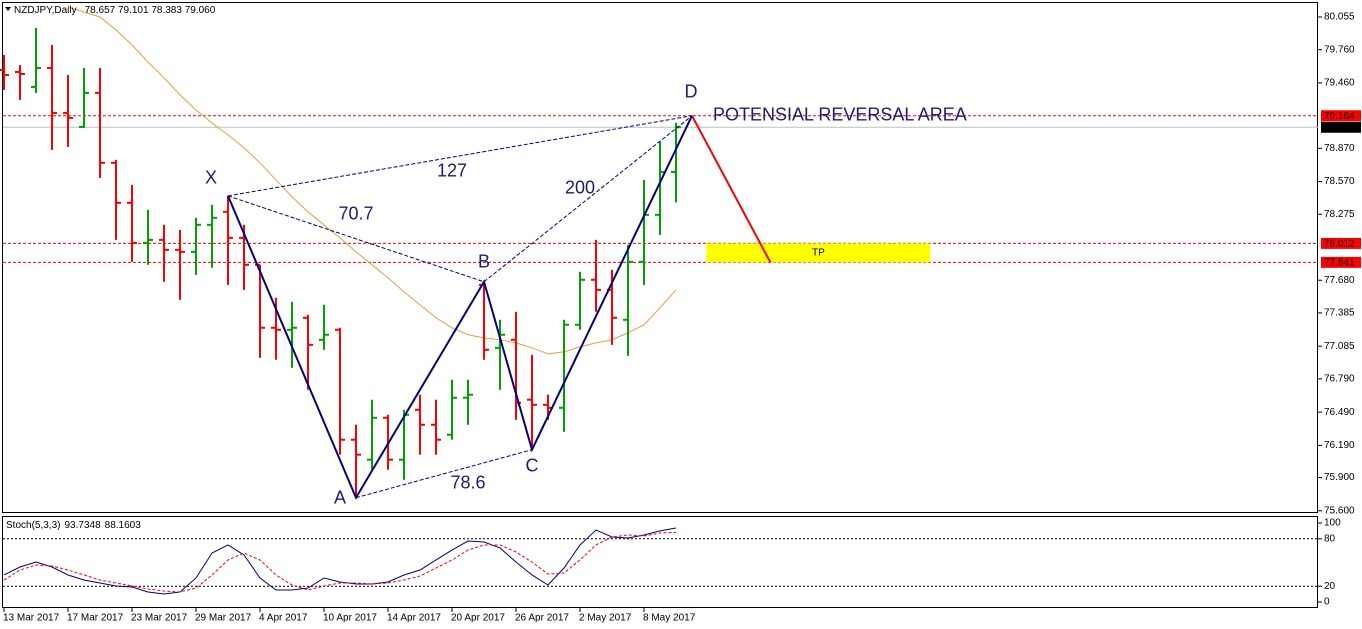 The width and height of the screenshot is (1362, 629). I want to click on y-tick-label: 76.190, so click(1339, 445).